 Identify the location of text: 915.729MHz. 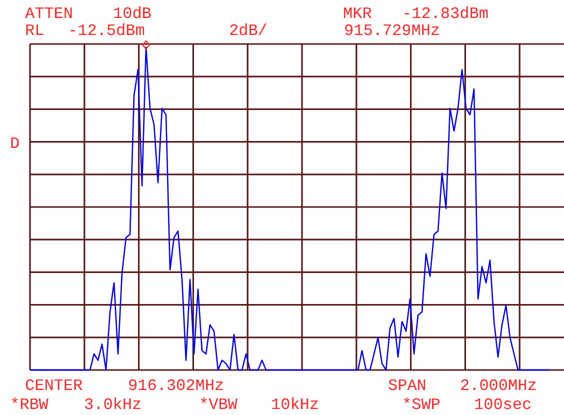
(392, 31).